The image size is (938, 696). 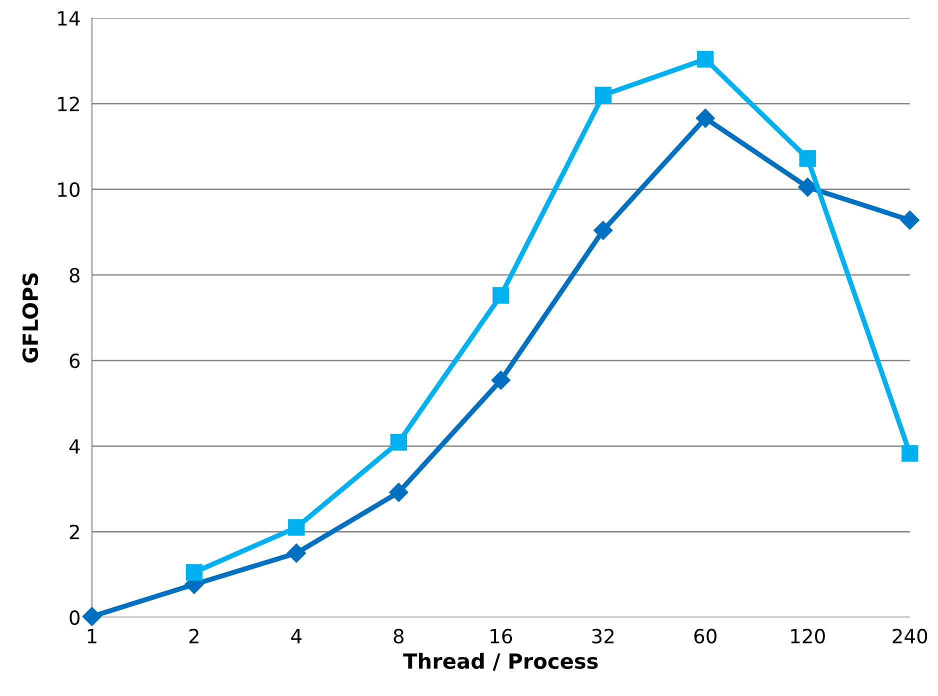 What do you see at coordinates (500, 661) in the screenshot?
I see `x-axis-title: Thread / Process` at bounding box center [500, 661].